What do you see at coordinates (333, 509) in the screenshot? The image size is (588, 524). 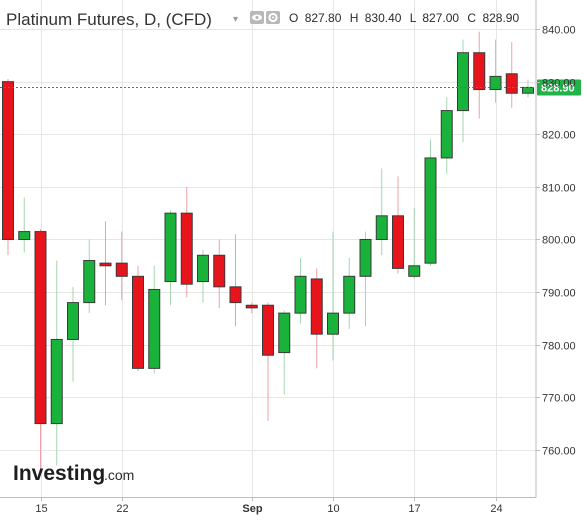 I see `x-tick-label: 10` at bounding box center [333, 509].